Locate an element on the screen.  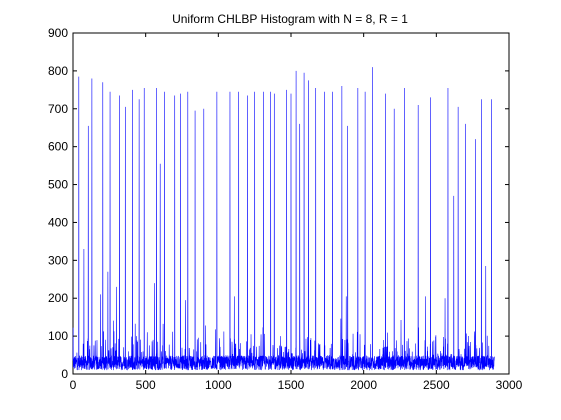
y-tick-label: 0 is located at coordinates (64, 374).